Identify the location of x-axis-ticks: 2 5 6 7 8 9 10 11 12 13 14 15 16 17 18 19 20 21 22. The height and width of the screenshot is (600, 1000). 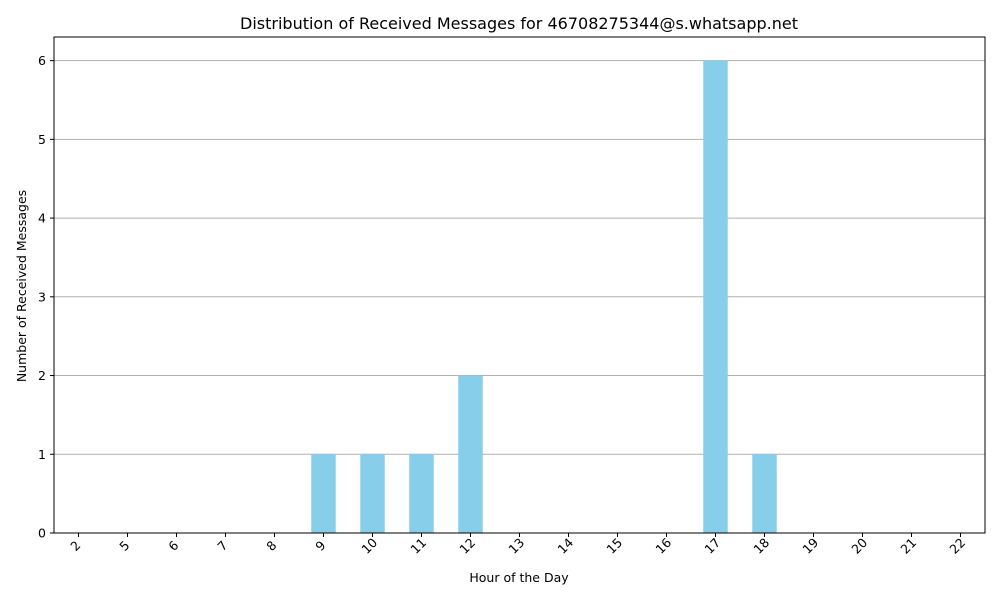
(517, 545).